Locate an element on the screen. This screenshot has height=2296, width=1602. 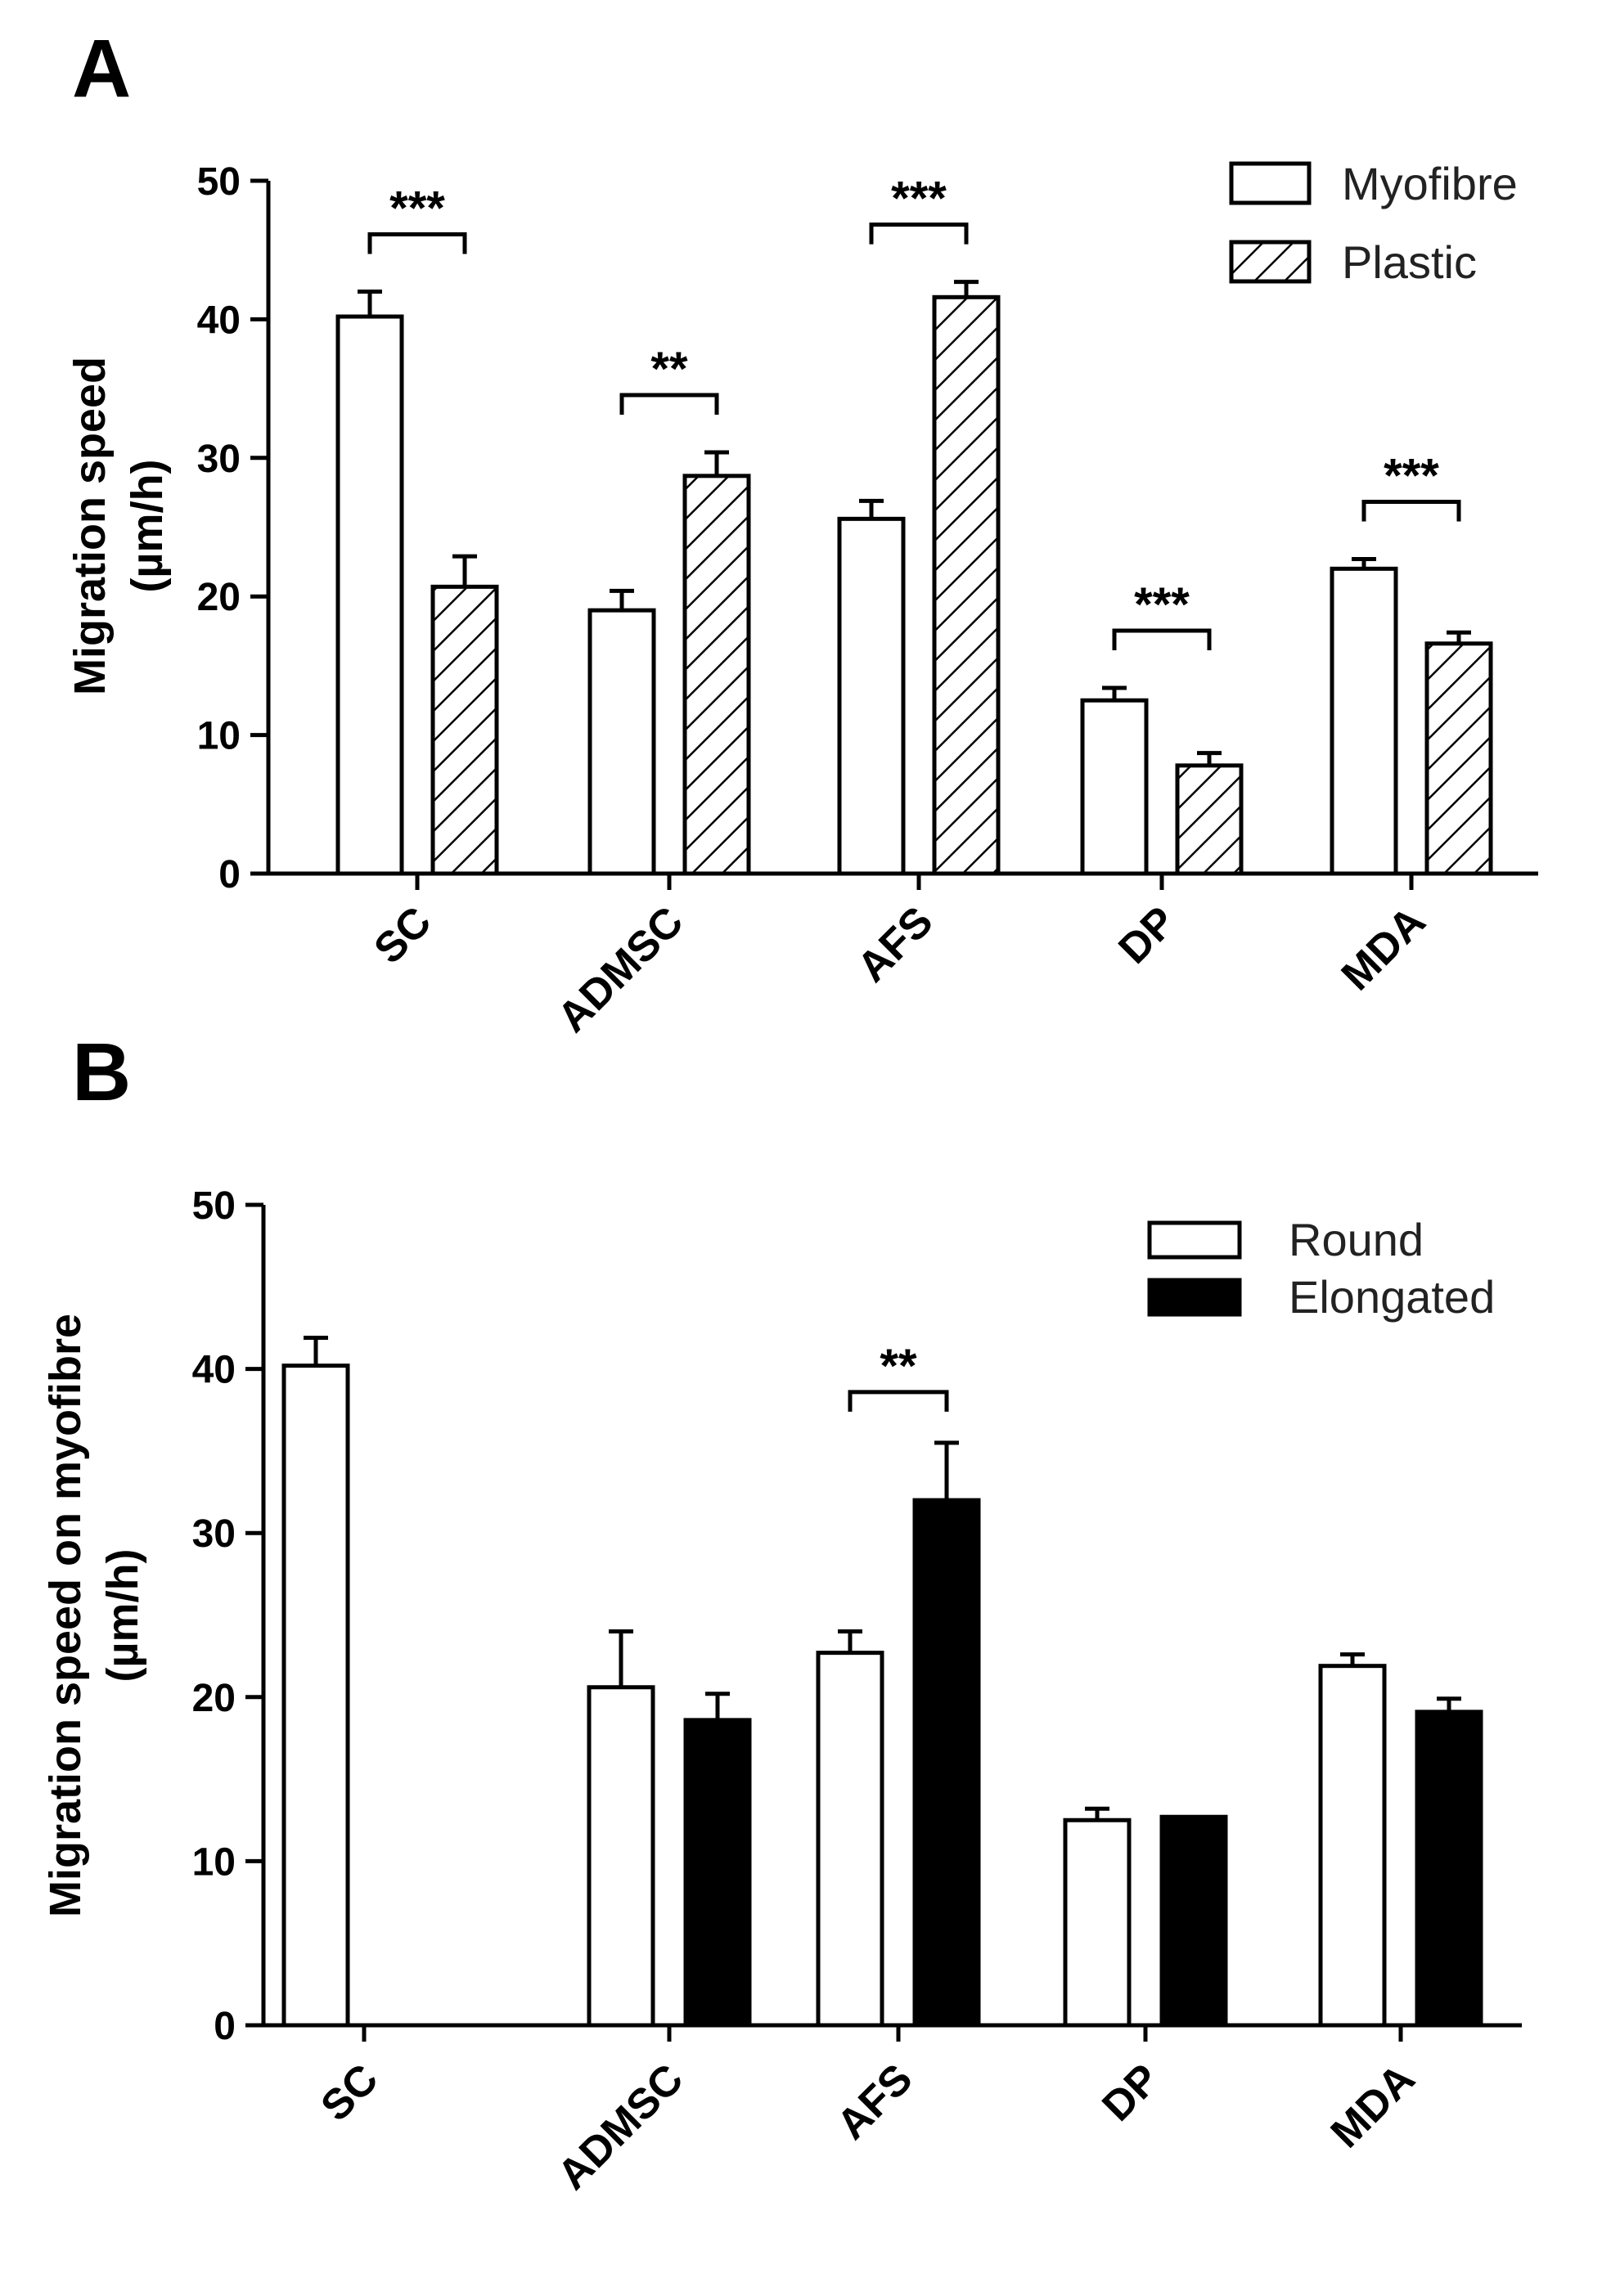
legend-label-round: Round is located at coordinates (1357, 1239).